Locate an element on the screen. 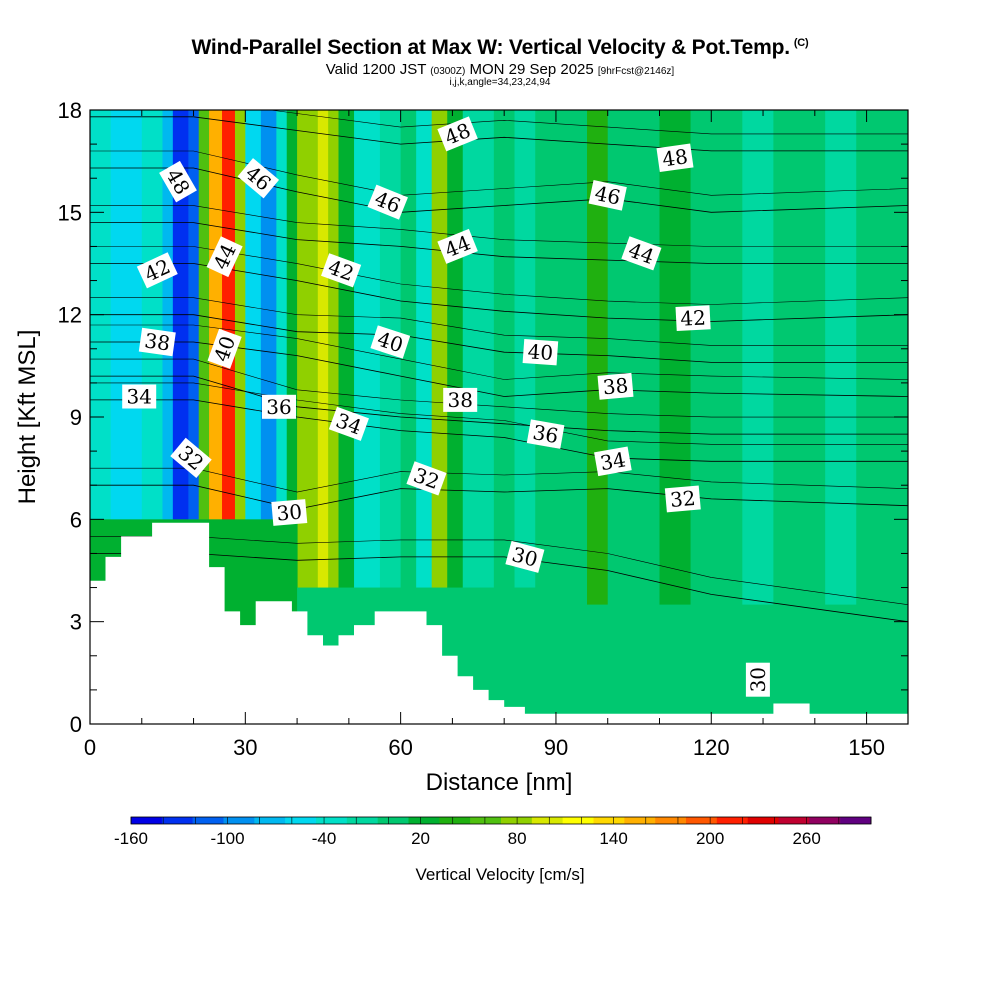  colorbar: -160 -100 -40 20 80 140 200 260 is located at coordinates (493, 832).